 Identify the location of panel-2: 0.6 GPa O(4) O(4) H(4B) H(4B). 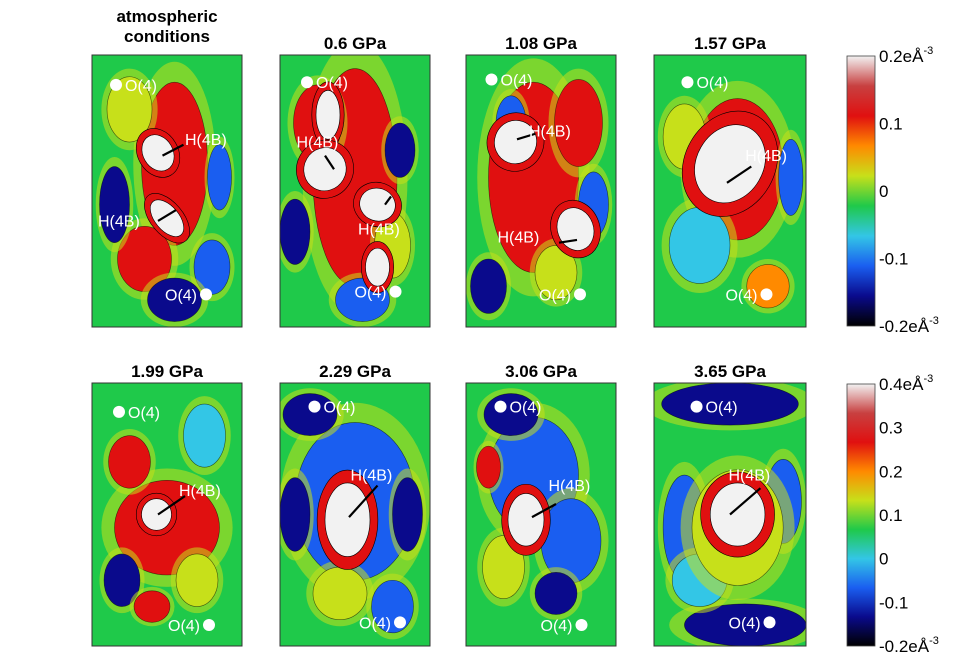
(355, 181).